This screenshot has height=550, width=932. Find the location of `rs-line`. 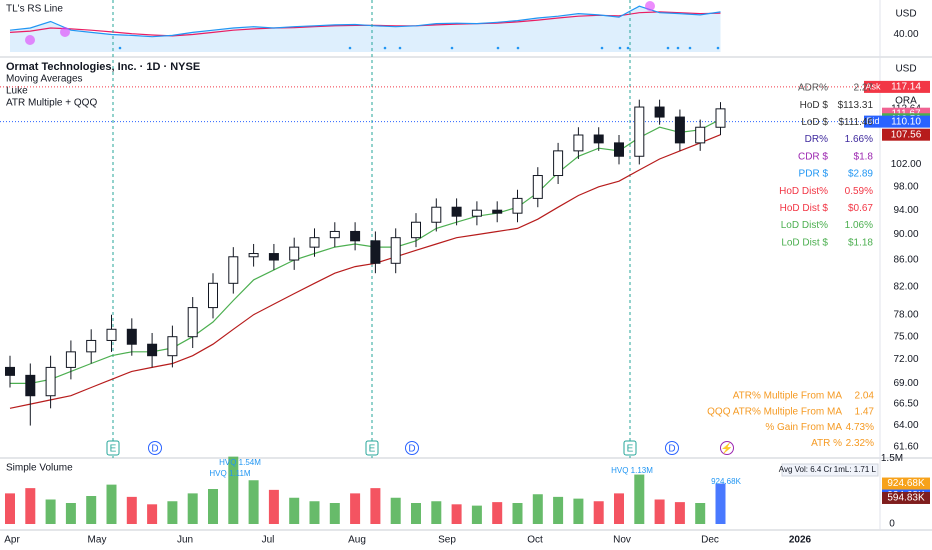

rs-line is located at coordinates (365, 21).